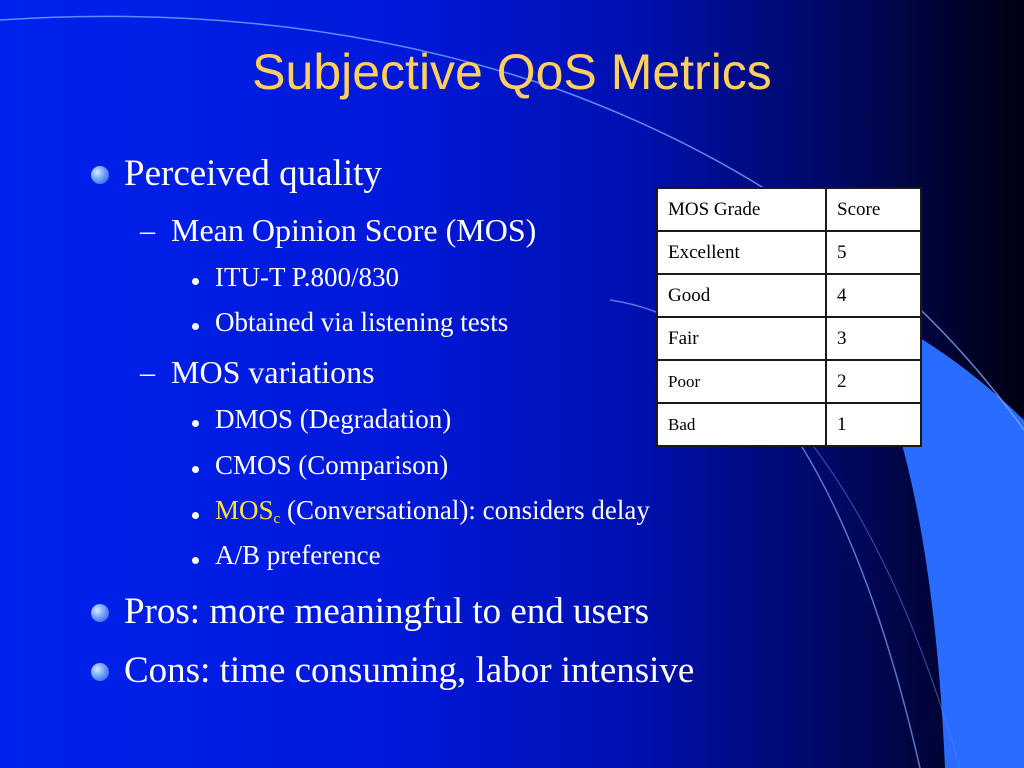 The height and width of the screenshot is (768, 1024). What do you see at coordinates (741, 209) in the screenshot?
I see `header-mos-grade: MOS Grade` at bounding box center [741, 209].